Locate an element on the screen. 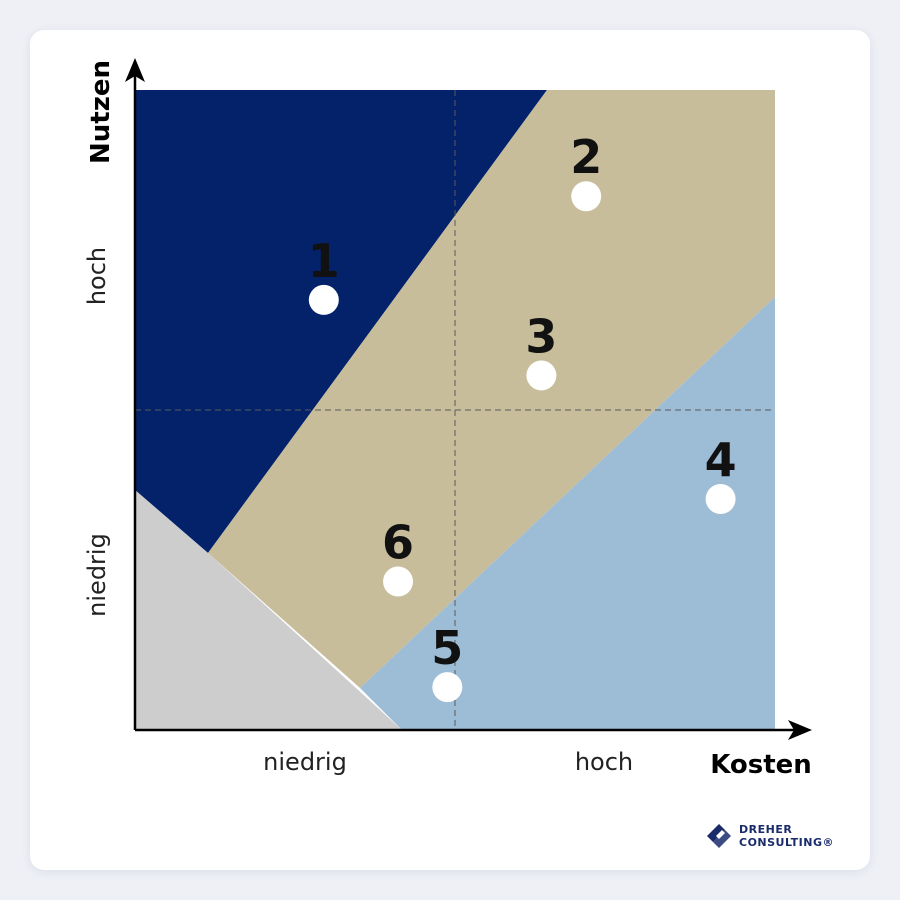 Image resolution: width=900 pixels, height=900 pixels. logo-line2: CONSULTING® is located at coordinates (786, 842).